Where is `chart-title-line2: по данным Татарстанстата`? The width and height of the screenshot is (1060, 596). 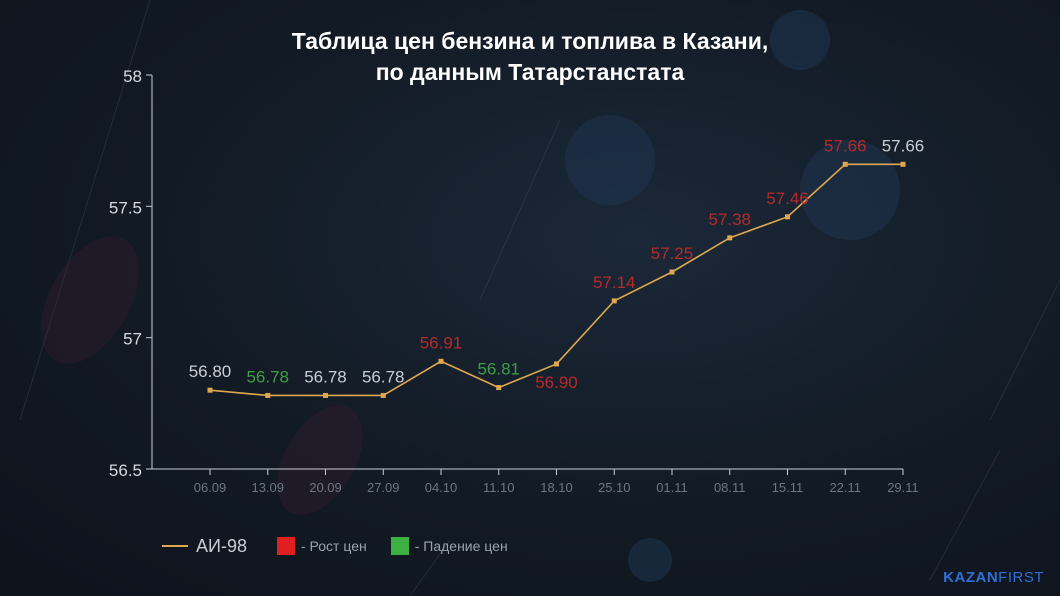 chart-title-line2: по данным Татарстанстата is located at coordinates (530, 72).